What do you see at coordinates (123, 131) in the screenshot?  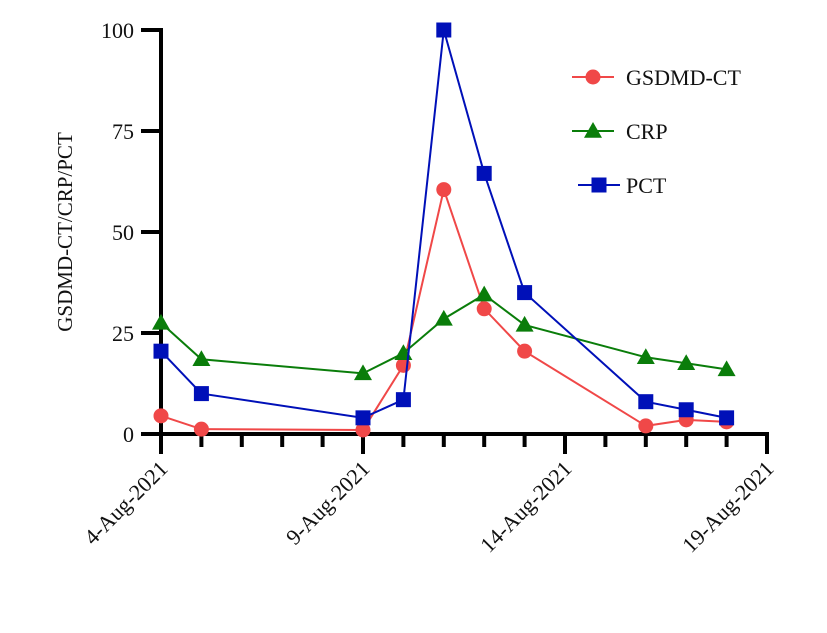 I see `y-tick-label: 75` at bounding box center [123, 131].